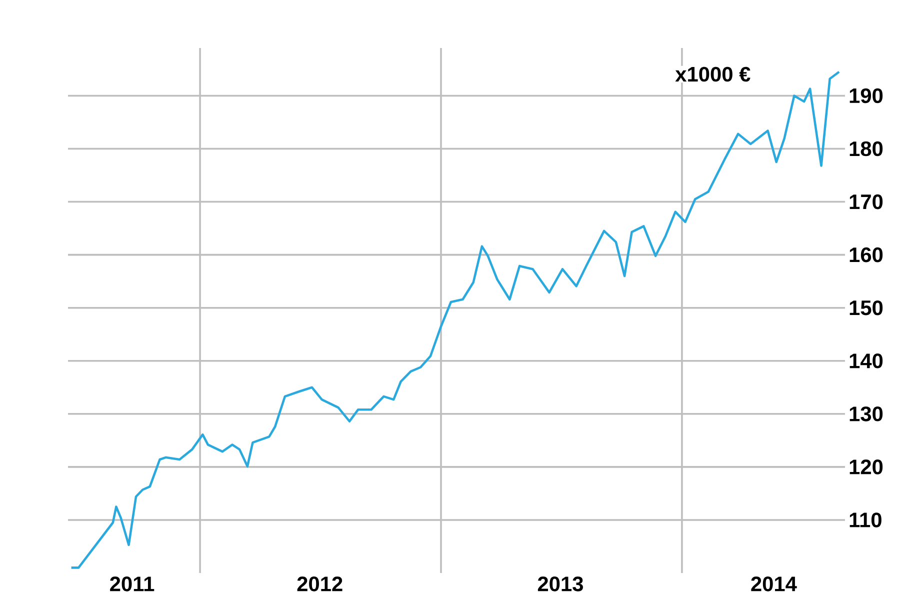  Describe the element at coordinates (132, 584) in the screenshot. I see `x-tick-label: 2011` at that location.